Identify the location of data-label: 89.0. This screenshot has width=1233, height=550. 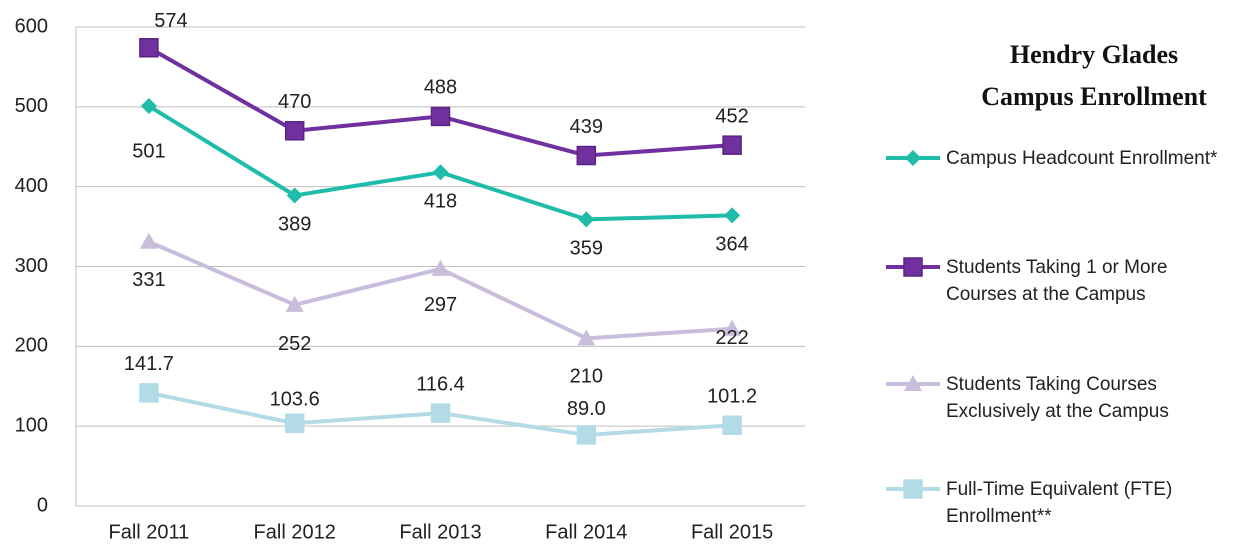
(586, 409).